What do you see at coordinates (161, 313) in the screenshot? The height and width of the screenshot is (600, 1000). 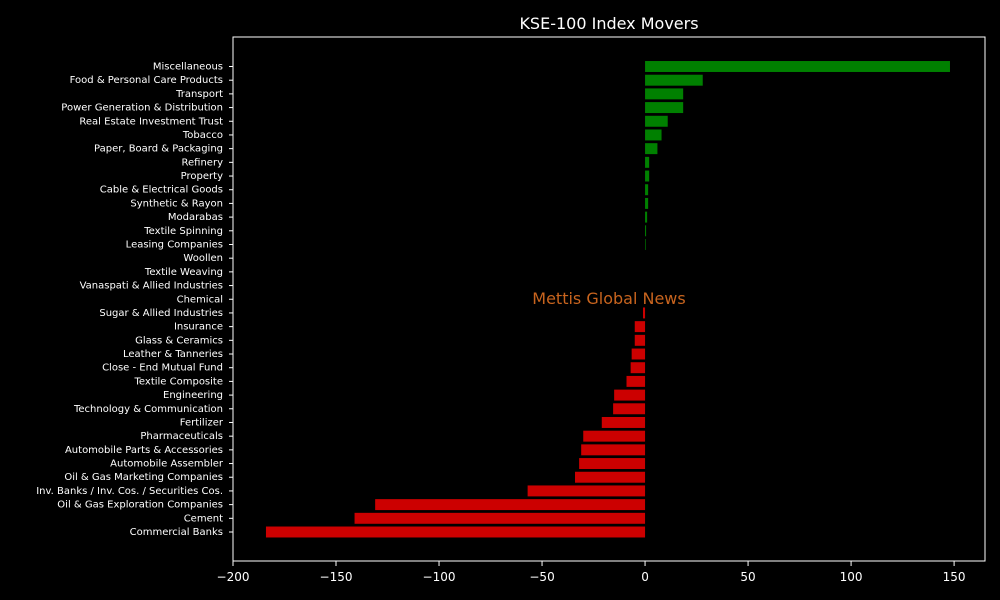 I see `category-label: Sugar & Allied Industries` at bounding box center [161, 313].